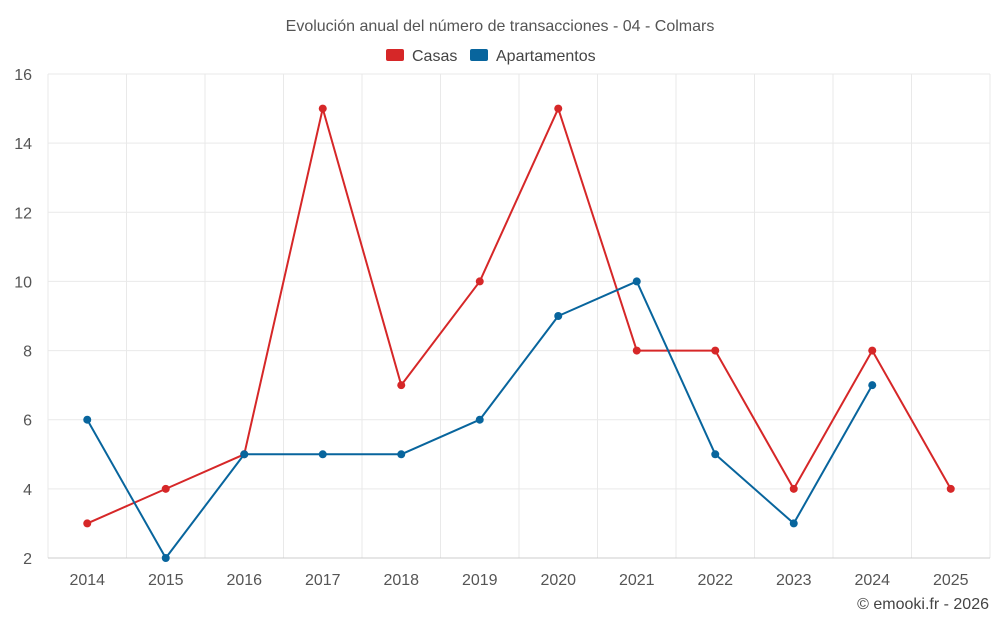  Describe the element at coordinates (23, 144) in the screenshot. I see `y-tick-label: 14` at that location.